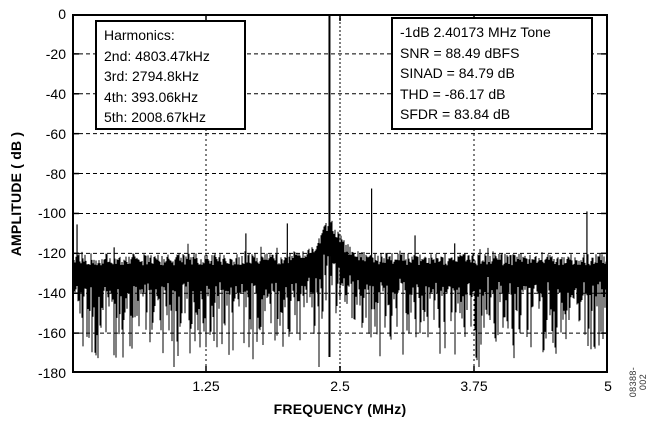 The height and width of the screenshot is (428, 655). Describe the element at coordinates (340, 386) in the screenshot. I see `x-tick-label: 2.5` at that location.